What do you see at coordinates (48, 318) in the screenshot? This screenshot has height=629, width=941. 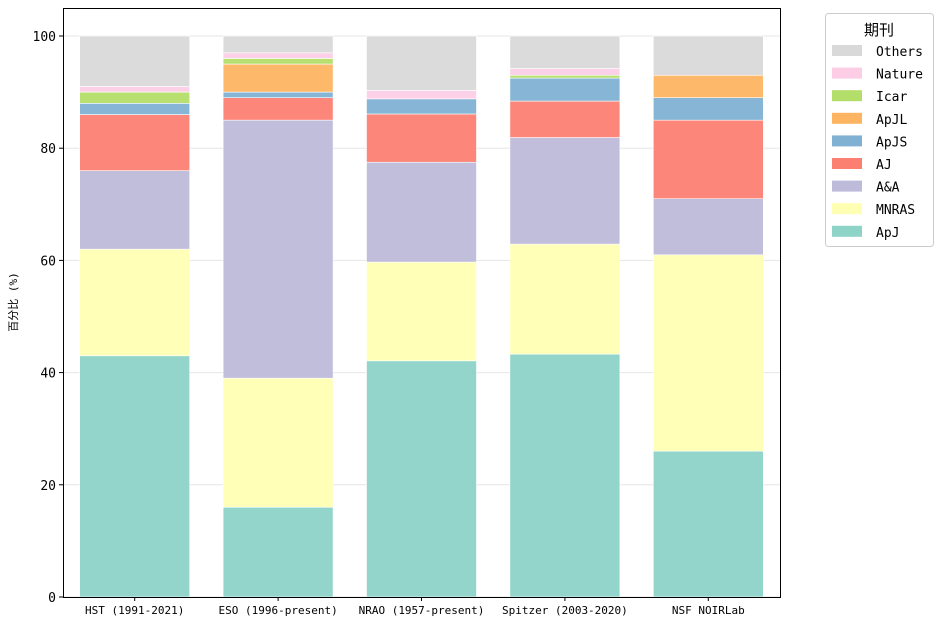 I see `y-axis: 0 20 40 60 80 100` at bounding box center [48, 318].